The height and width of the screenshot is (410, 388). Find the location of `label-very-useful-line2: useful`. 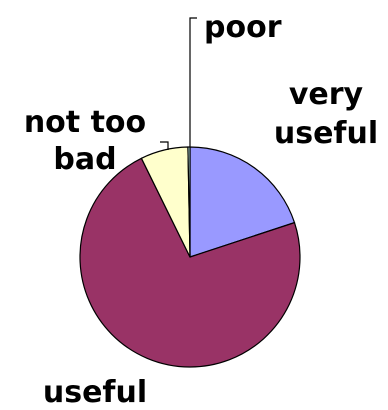

label-very-useful-line2: useful is located at coordinates (326, 133).